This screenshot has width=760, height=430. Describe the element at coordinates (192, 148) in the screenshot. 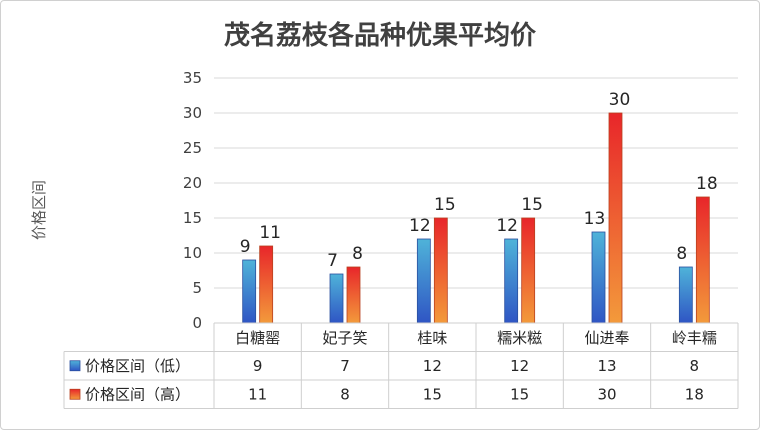

I see `y-tick-label-25: 25` at that location.